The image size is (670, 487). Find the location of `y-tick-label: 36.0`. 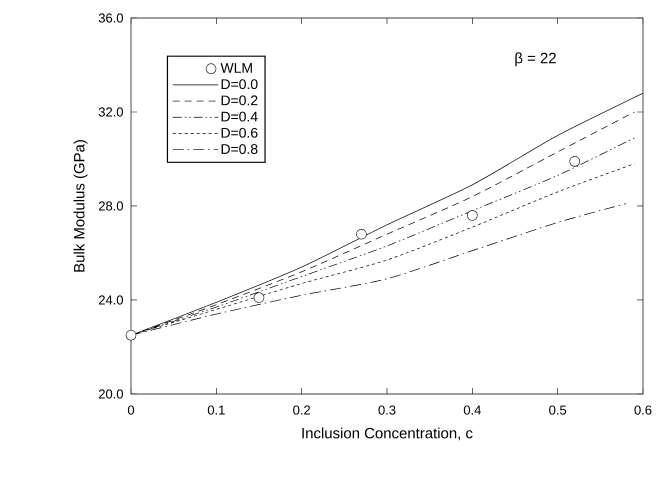

y-tick-label: 36.0 is located at coordinates (110, 18).